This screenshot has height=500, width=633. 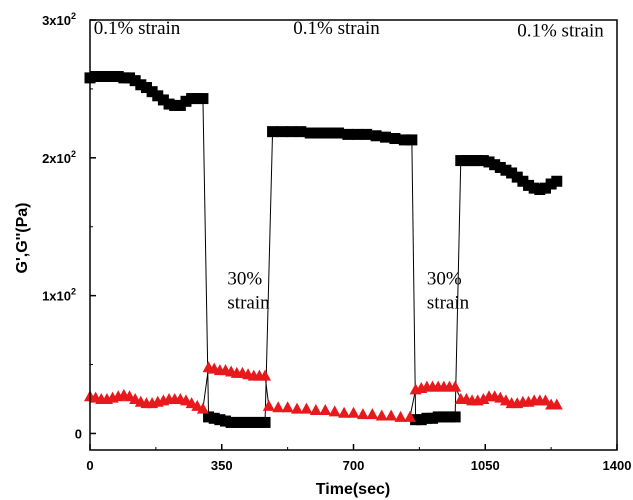 I want to click on annotation: 30% strain, so click(x=448, y=291).